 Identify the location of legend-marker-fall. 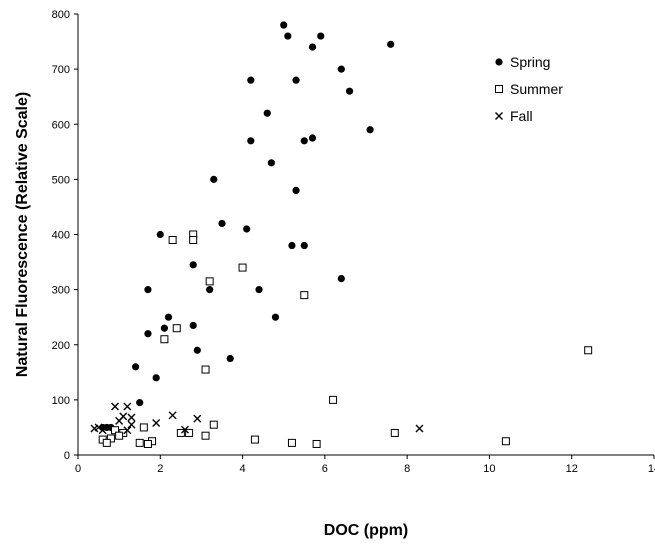
(499, 116).